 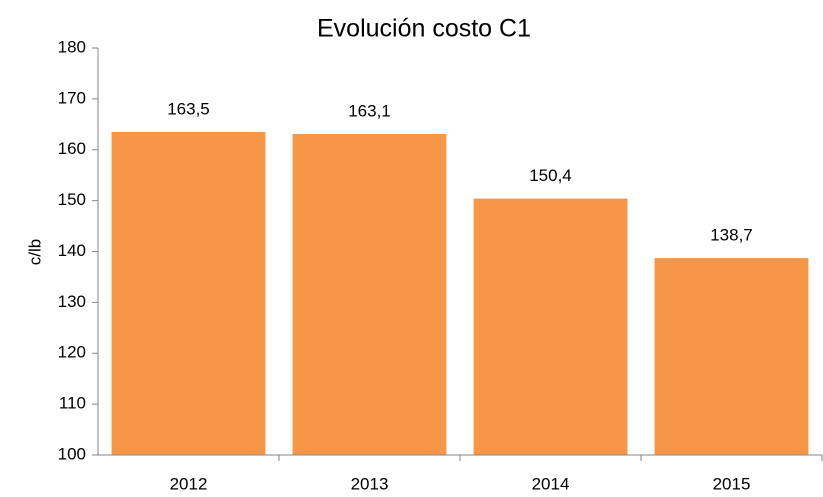 I want to click on value-label: 163,1, so click(x=369, y=110).